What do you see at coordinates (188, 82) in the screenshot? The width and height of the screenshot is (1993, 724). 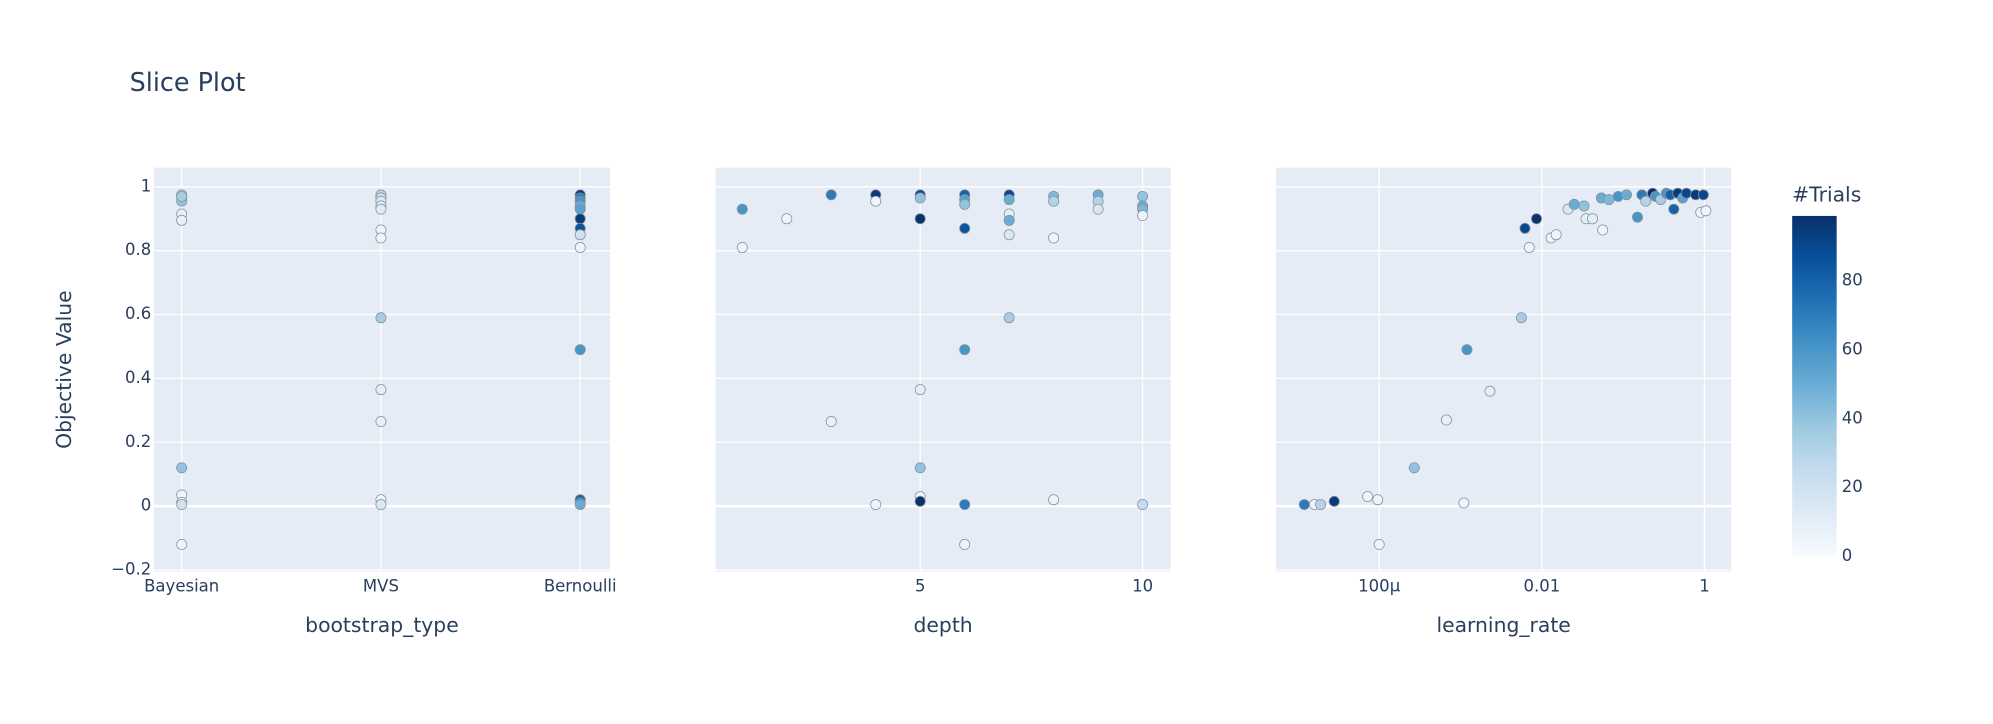 I see `chart-title: Slice Plot` at bounding box center [188, 82].